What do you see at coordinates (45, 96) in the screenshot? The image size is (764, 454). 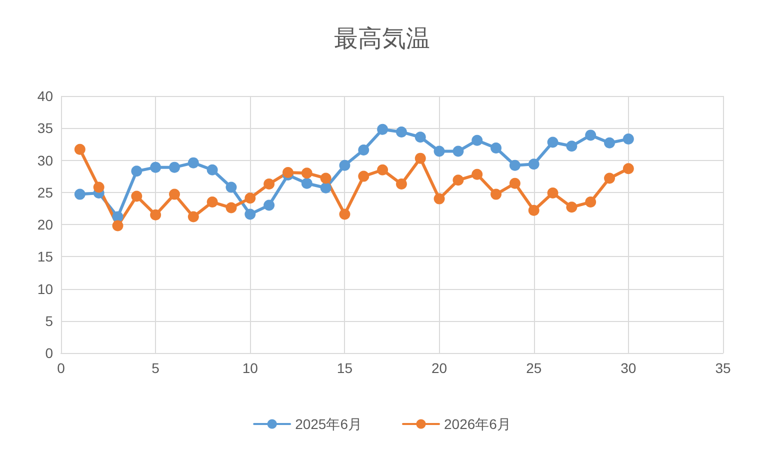 I see `y-tick-label: 40` at bounding box center [45, 96].